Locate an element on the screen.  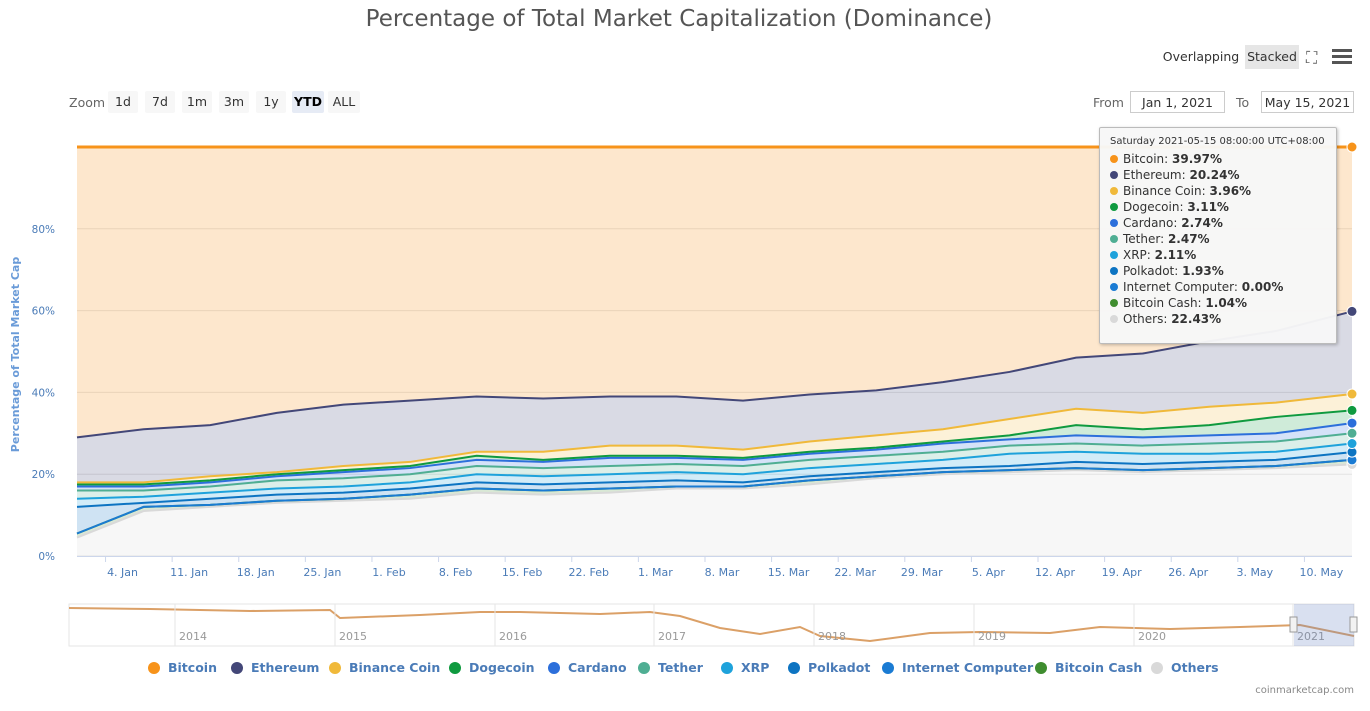
tooltip-series-value: 3.11% is located at coordinates (1208, 207).